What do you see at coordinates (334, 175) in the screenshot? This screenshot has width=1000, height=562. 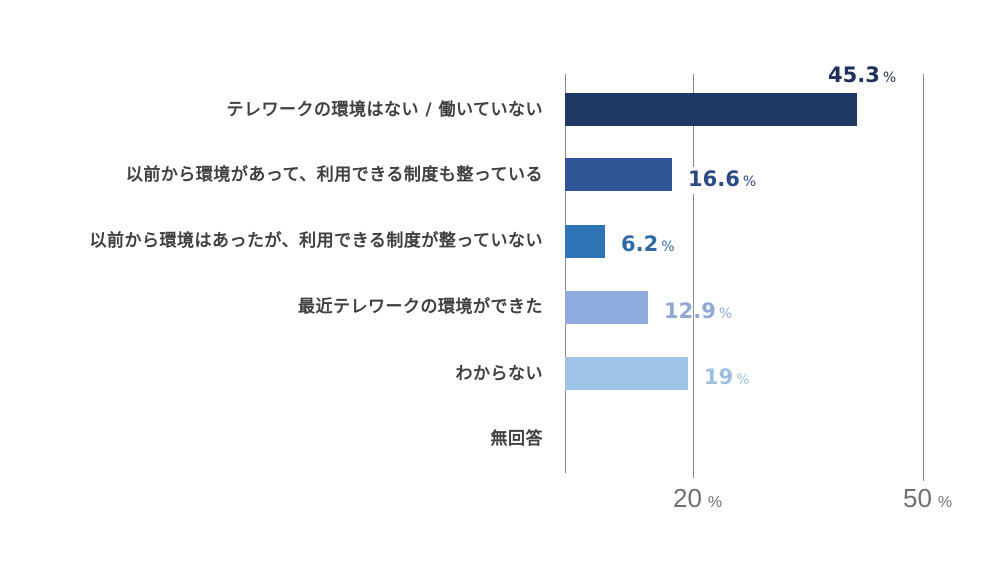 I see `category-label: 以前から環境があって、利用できる制度も整っている` at bounding box center [334, 175].